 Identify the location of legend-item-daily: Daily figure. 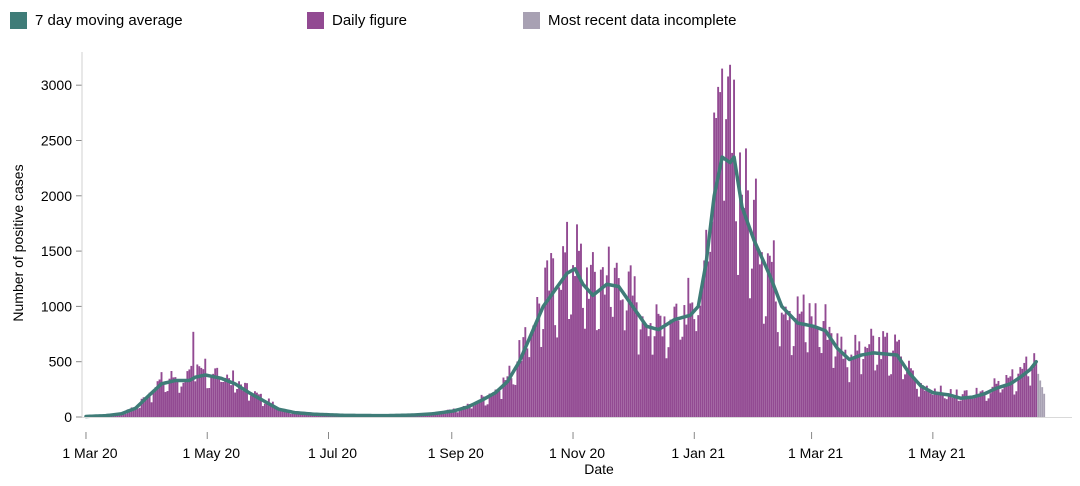
(357, 20).